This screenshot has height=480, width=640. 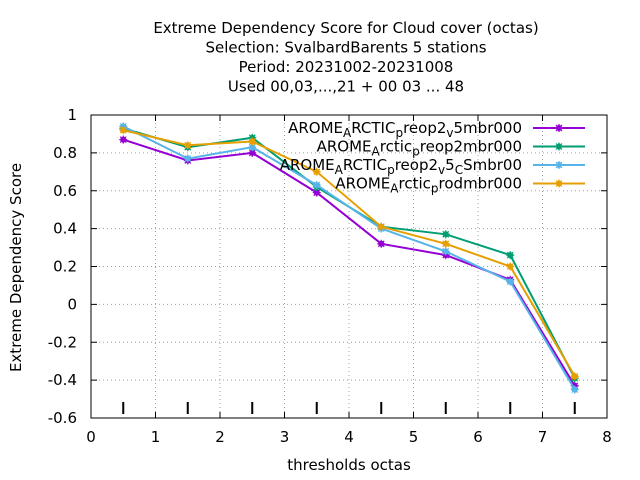 I want to click on legend-label: AROMEARCTICpreop2v5CSmbr00, so click(x=401, y=166).